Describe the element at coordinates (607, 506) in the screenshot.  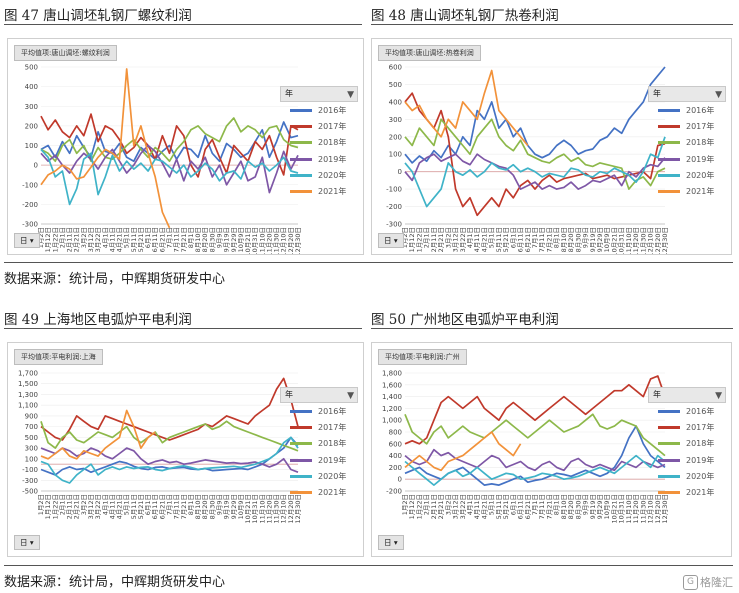
I see `x-tick-label: 10月9日` at that location.